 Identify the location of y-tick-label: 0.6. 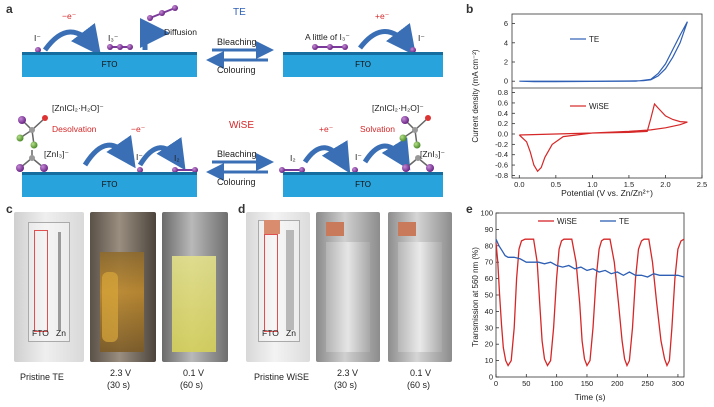
(503, 102).